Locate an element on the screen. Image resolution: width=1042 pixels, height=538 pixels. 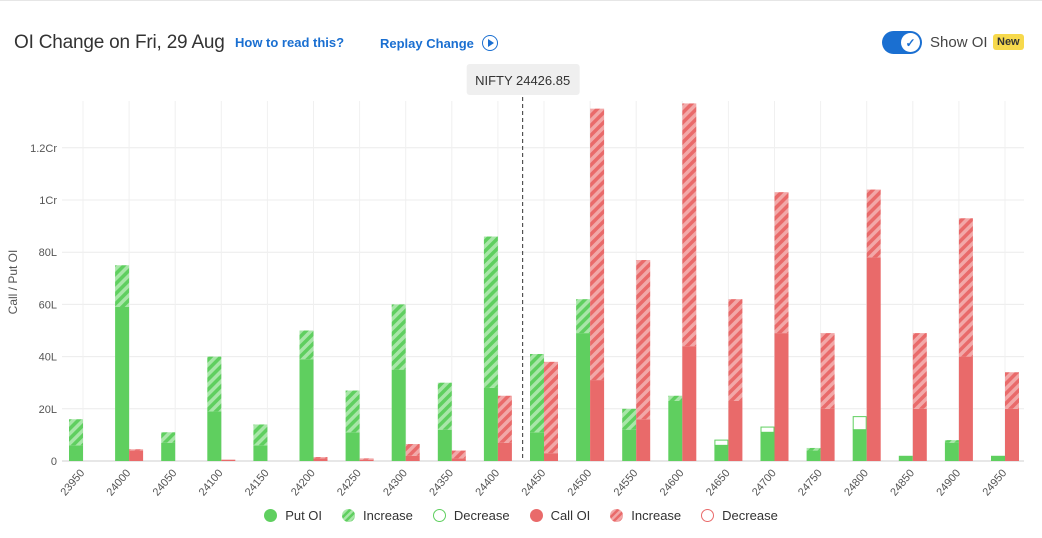
x-tick-label: 23950 is located at coordinates (72, 482).